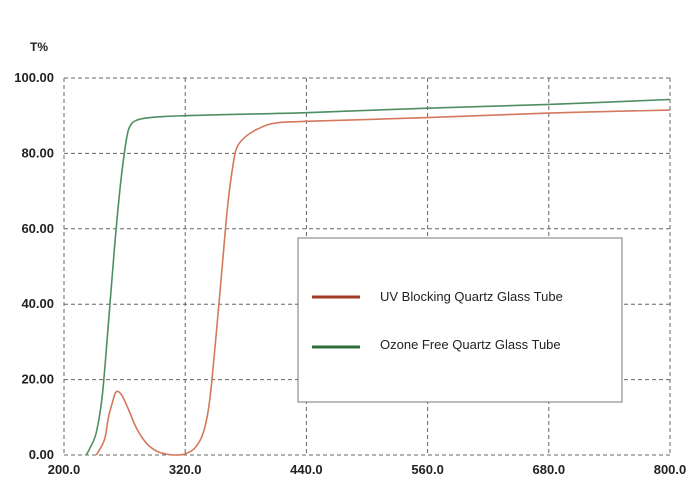 This screenshot has height=485, width=695. Describe the element at coordinates (41, 454) in the screenshot. I see `y-tick-label: 0.00` at that location.